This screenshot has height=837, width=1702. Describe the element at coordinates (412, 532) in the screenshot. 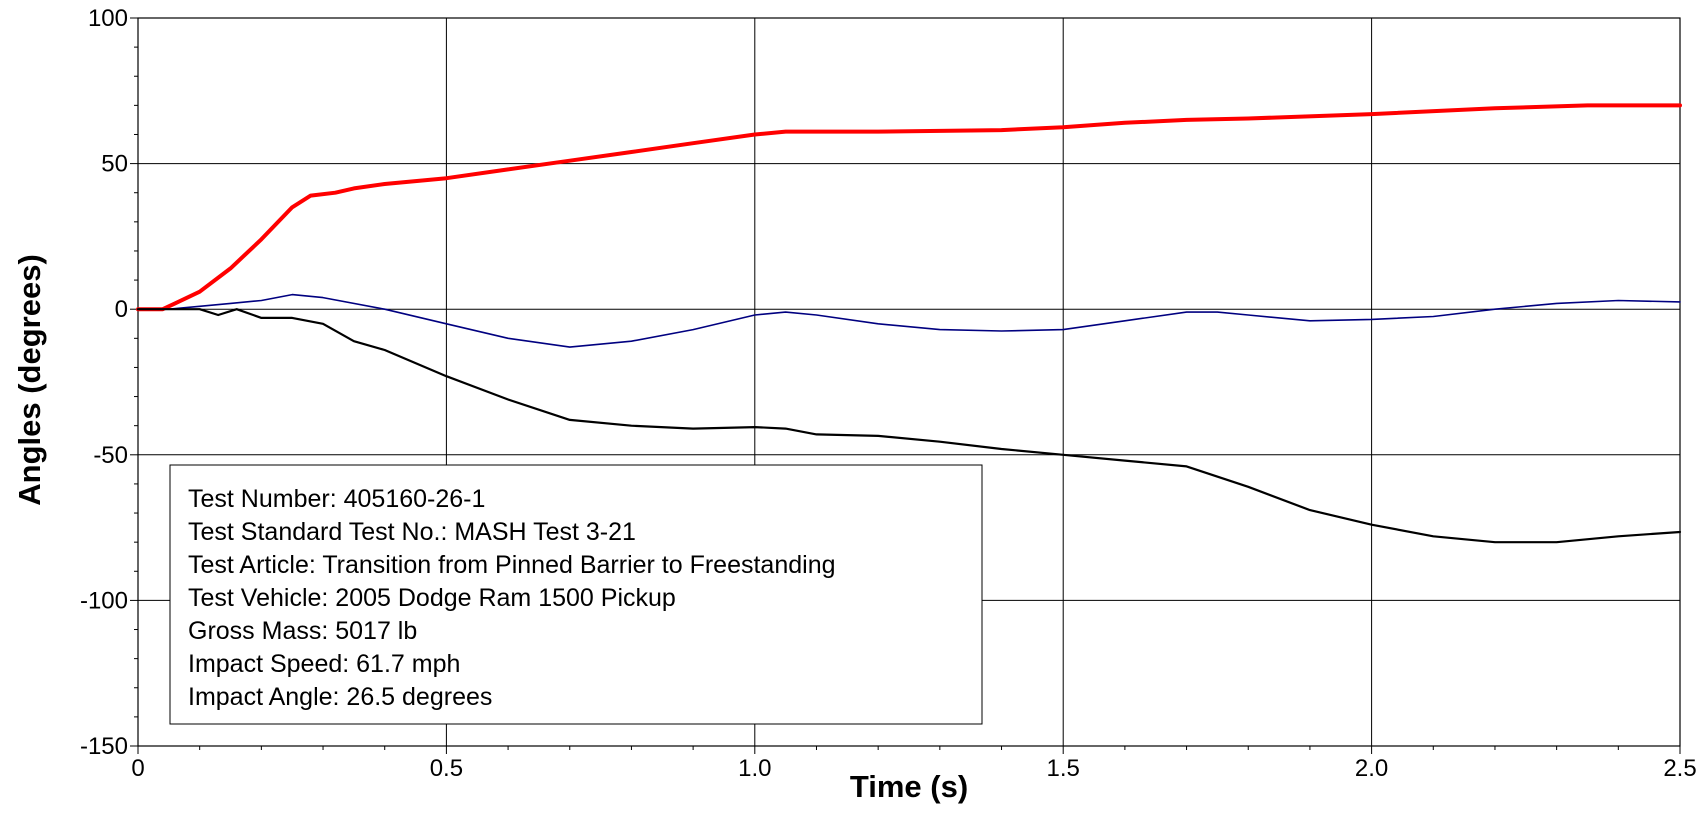

I see `info-line-test-standard: Test Standard Test No.: MASH Test 3-21` at that location.